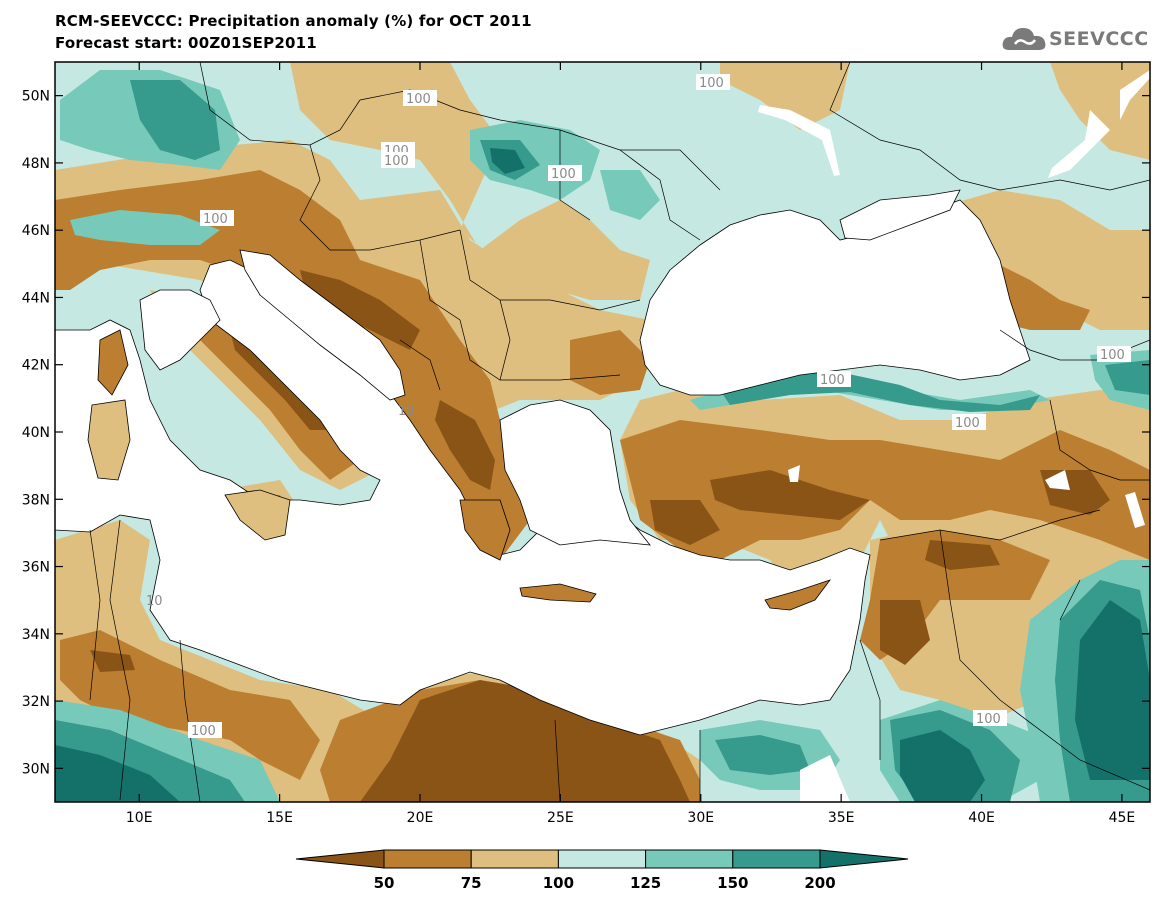 Image resolution: width=1165 pixels, height=907 pixels. I want to click on anomaly-50-75-bulgaria, so click(610, 362).